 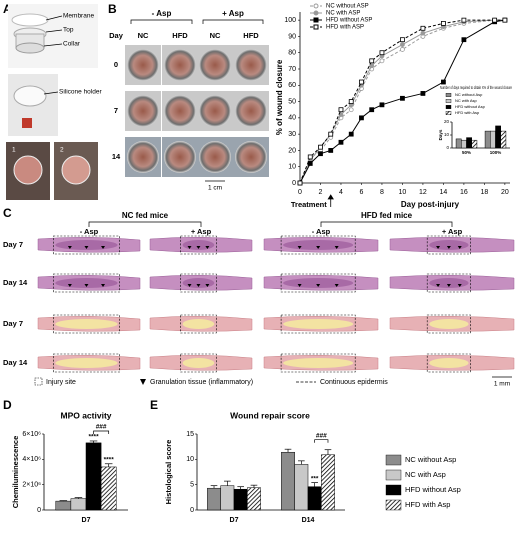 I want to click on y-axis-title: Histological score, so click(x=168, y=472).